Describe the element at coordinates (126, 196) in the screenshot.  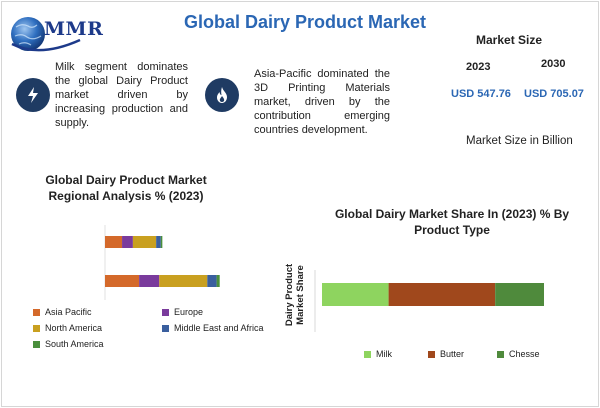
I see `regional-chart-title-line: Regional Analysis % (2023)` at that location.